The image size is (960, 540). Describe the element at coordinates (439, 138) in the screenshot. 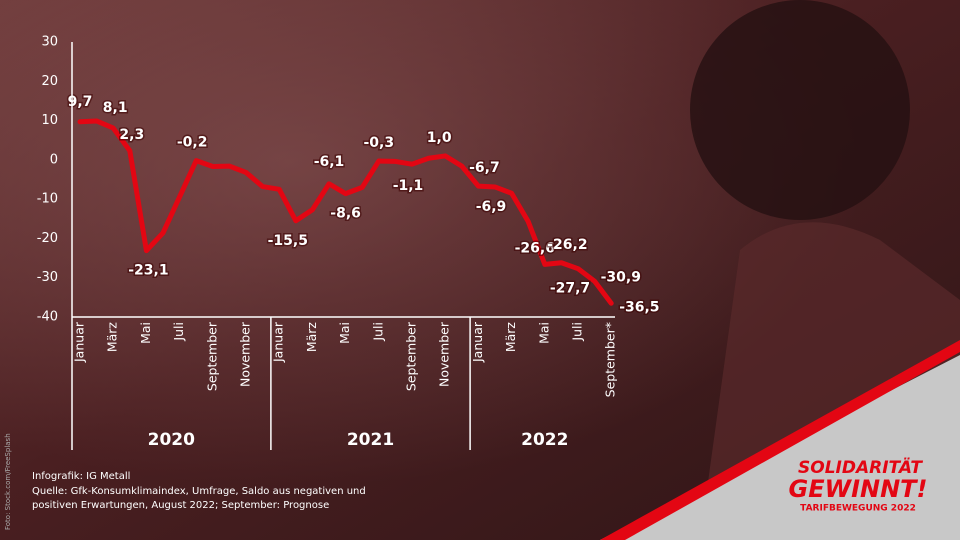

I see `data-label: 1,0` at that location.